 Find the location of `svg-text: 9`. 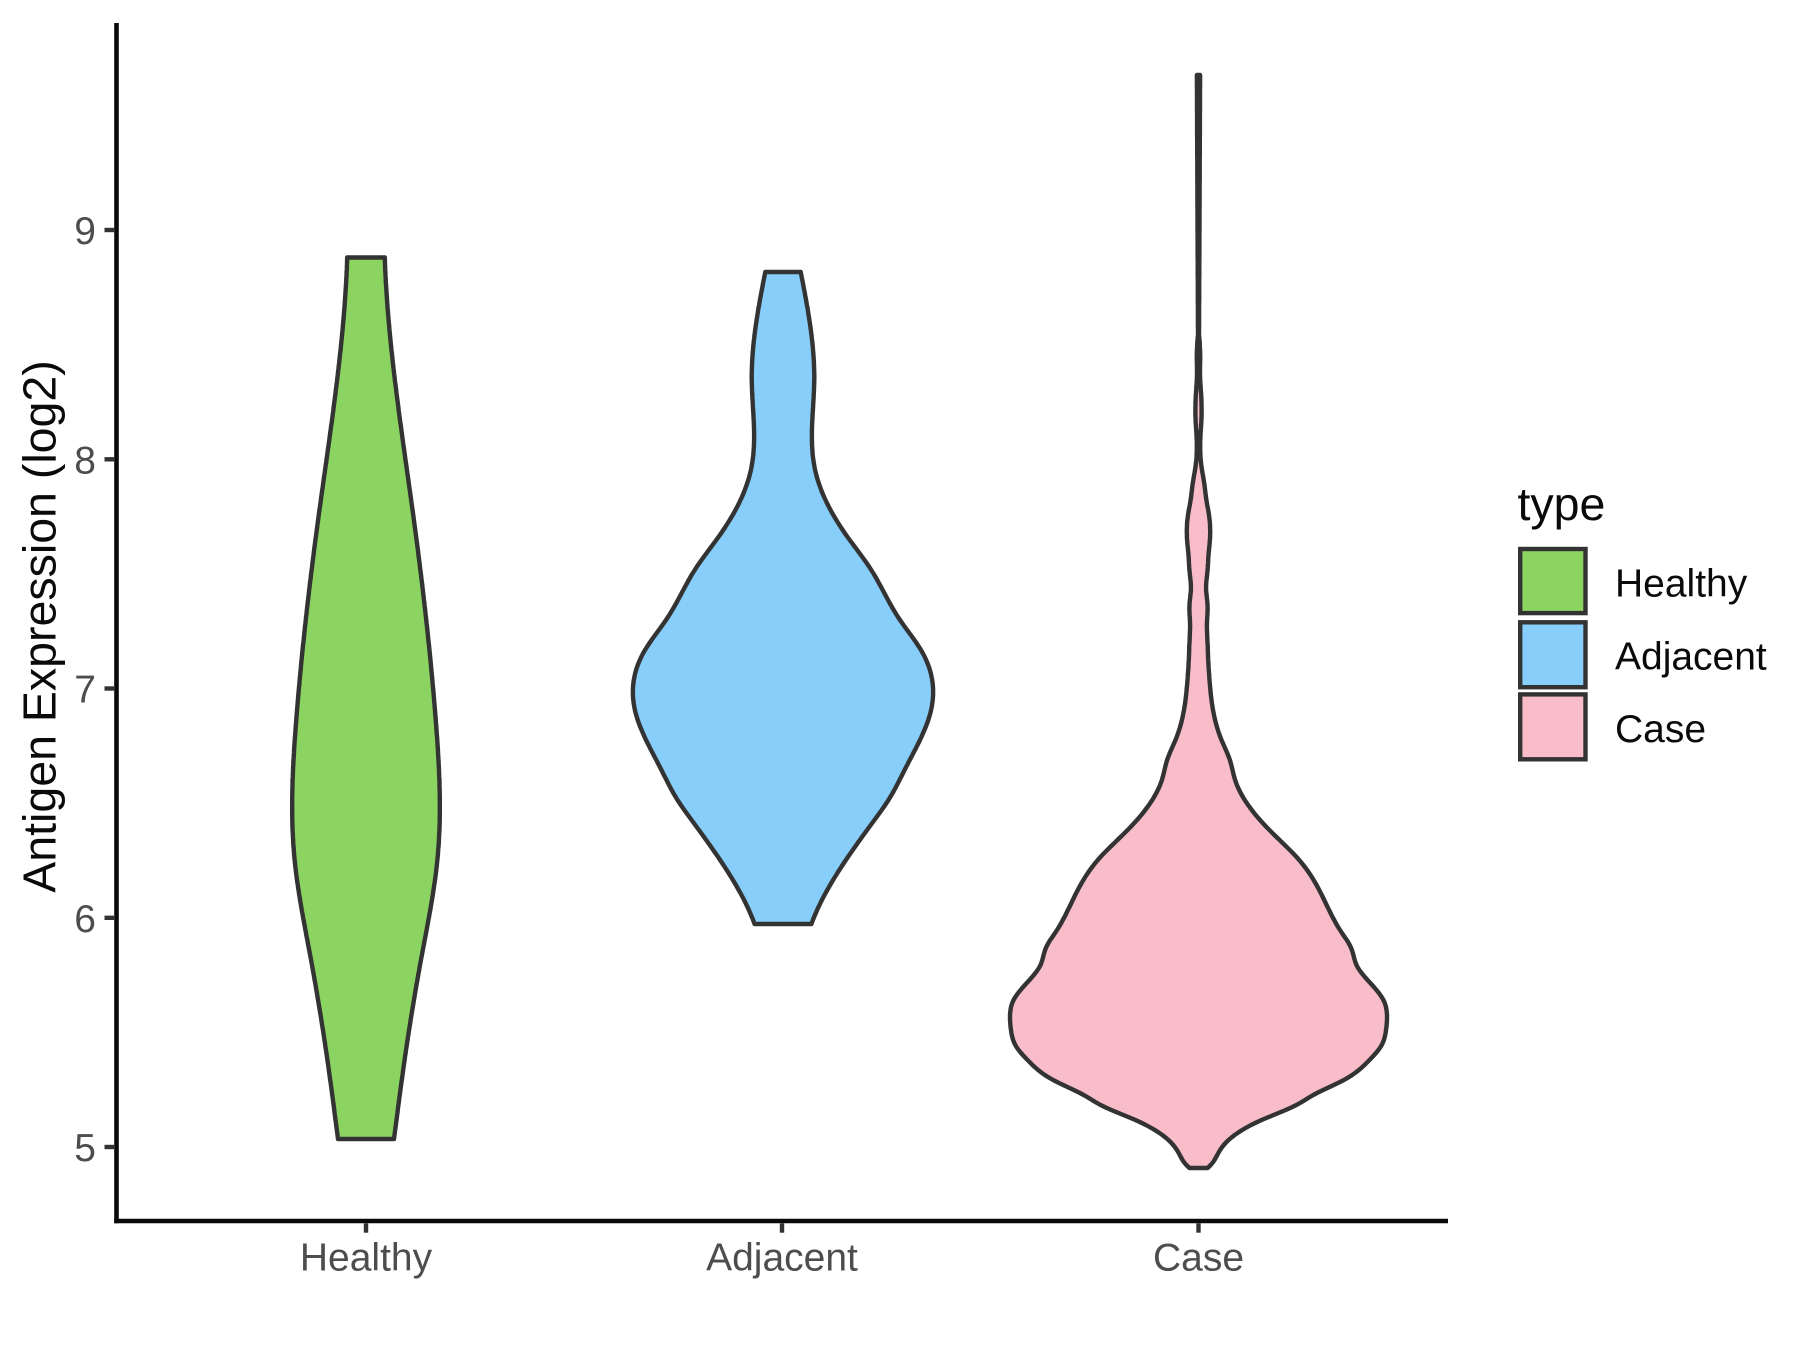

svg-text: 9 is located at coordinates (85, 231).